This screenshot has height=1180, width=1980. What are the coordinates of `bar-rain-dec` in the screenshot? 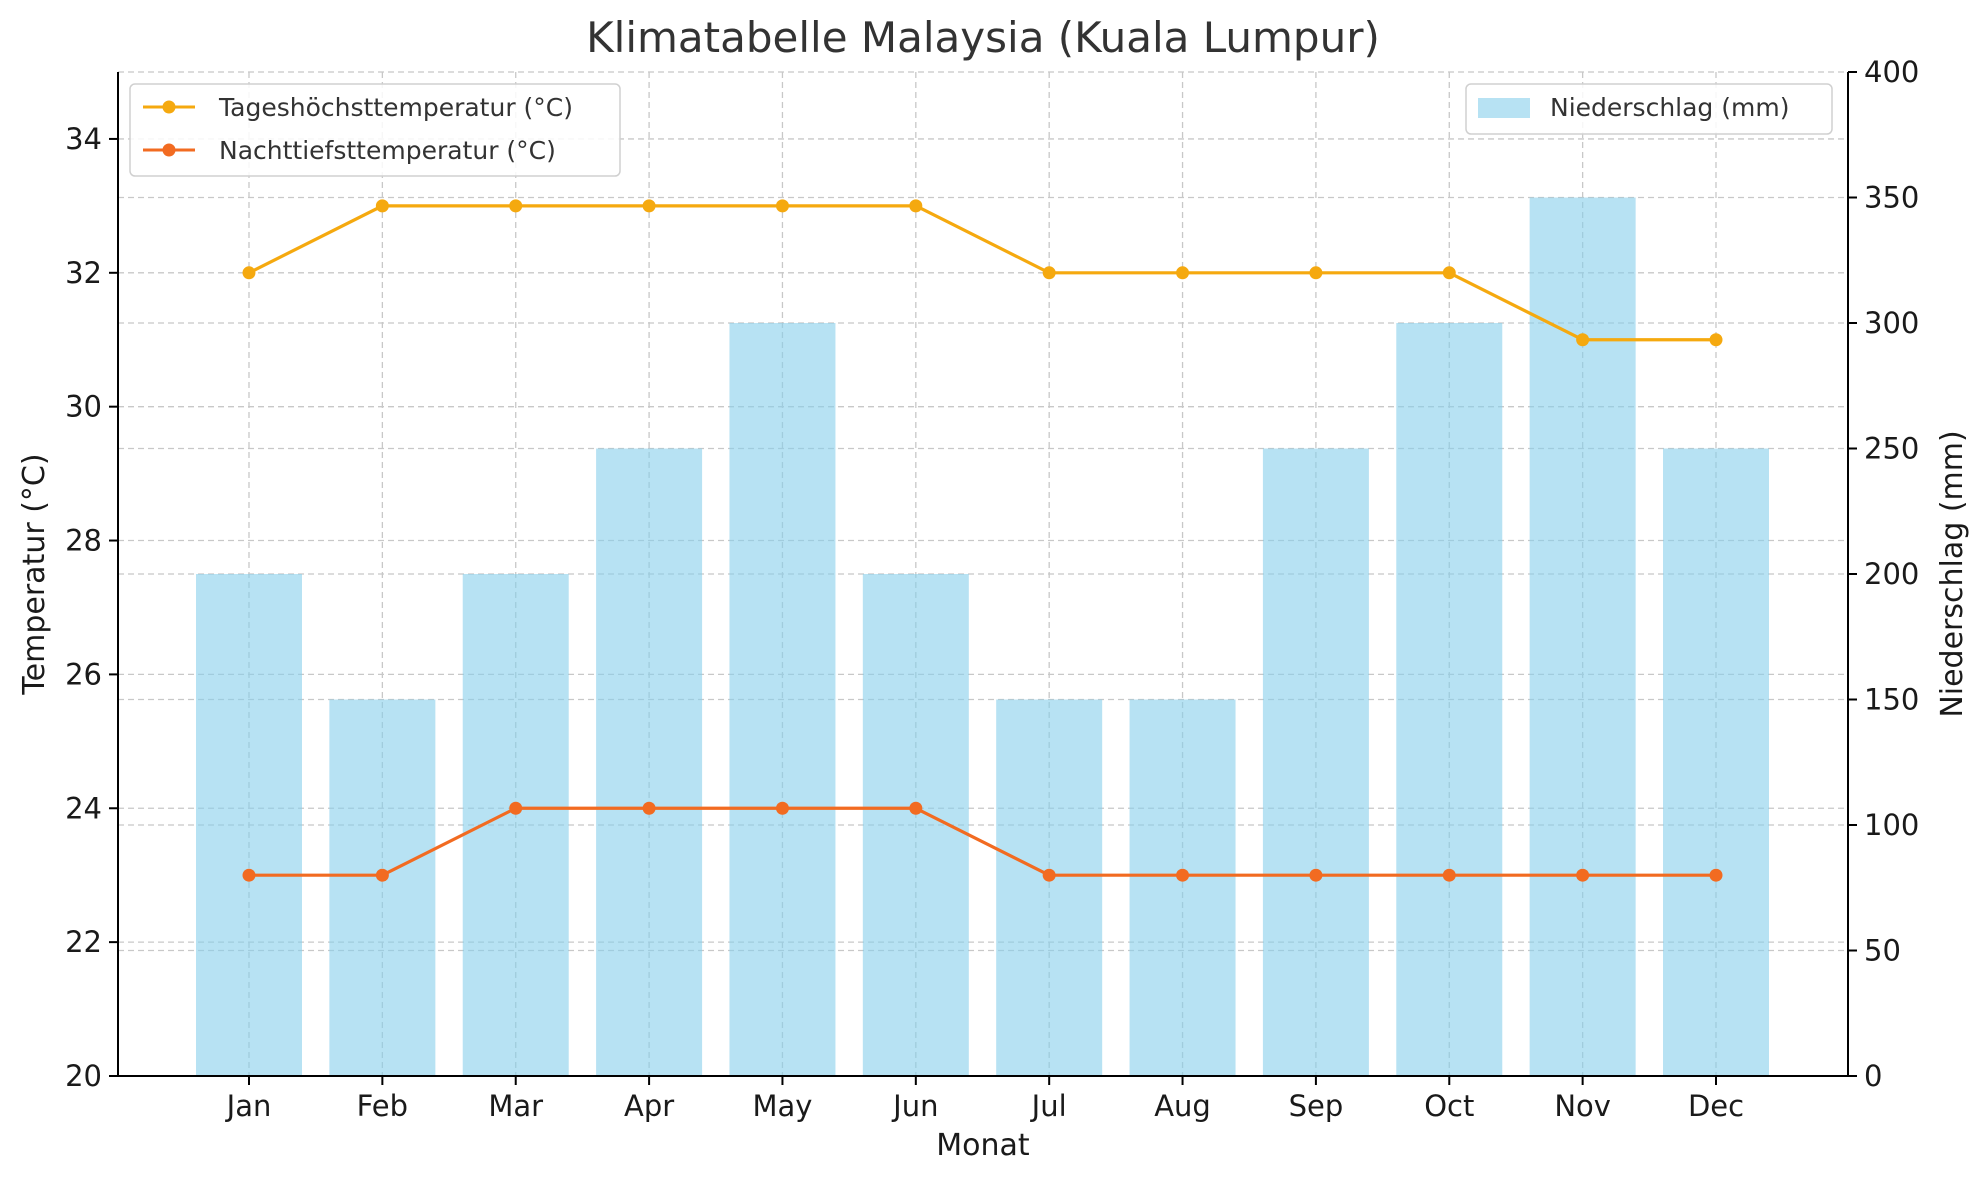 It's located at (1716, 762).